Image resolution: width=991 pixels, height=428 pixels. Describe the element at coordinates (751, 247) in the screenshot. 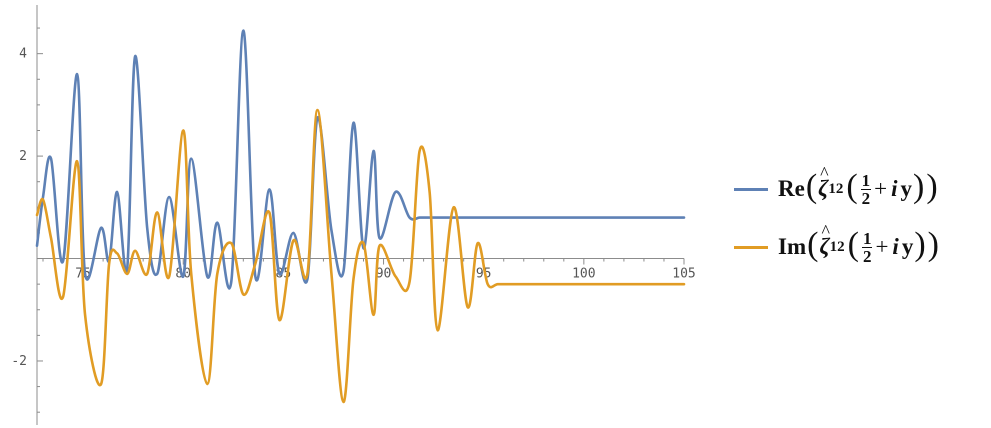

I see `legend-swatch-im` at that location.